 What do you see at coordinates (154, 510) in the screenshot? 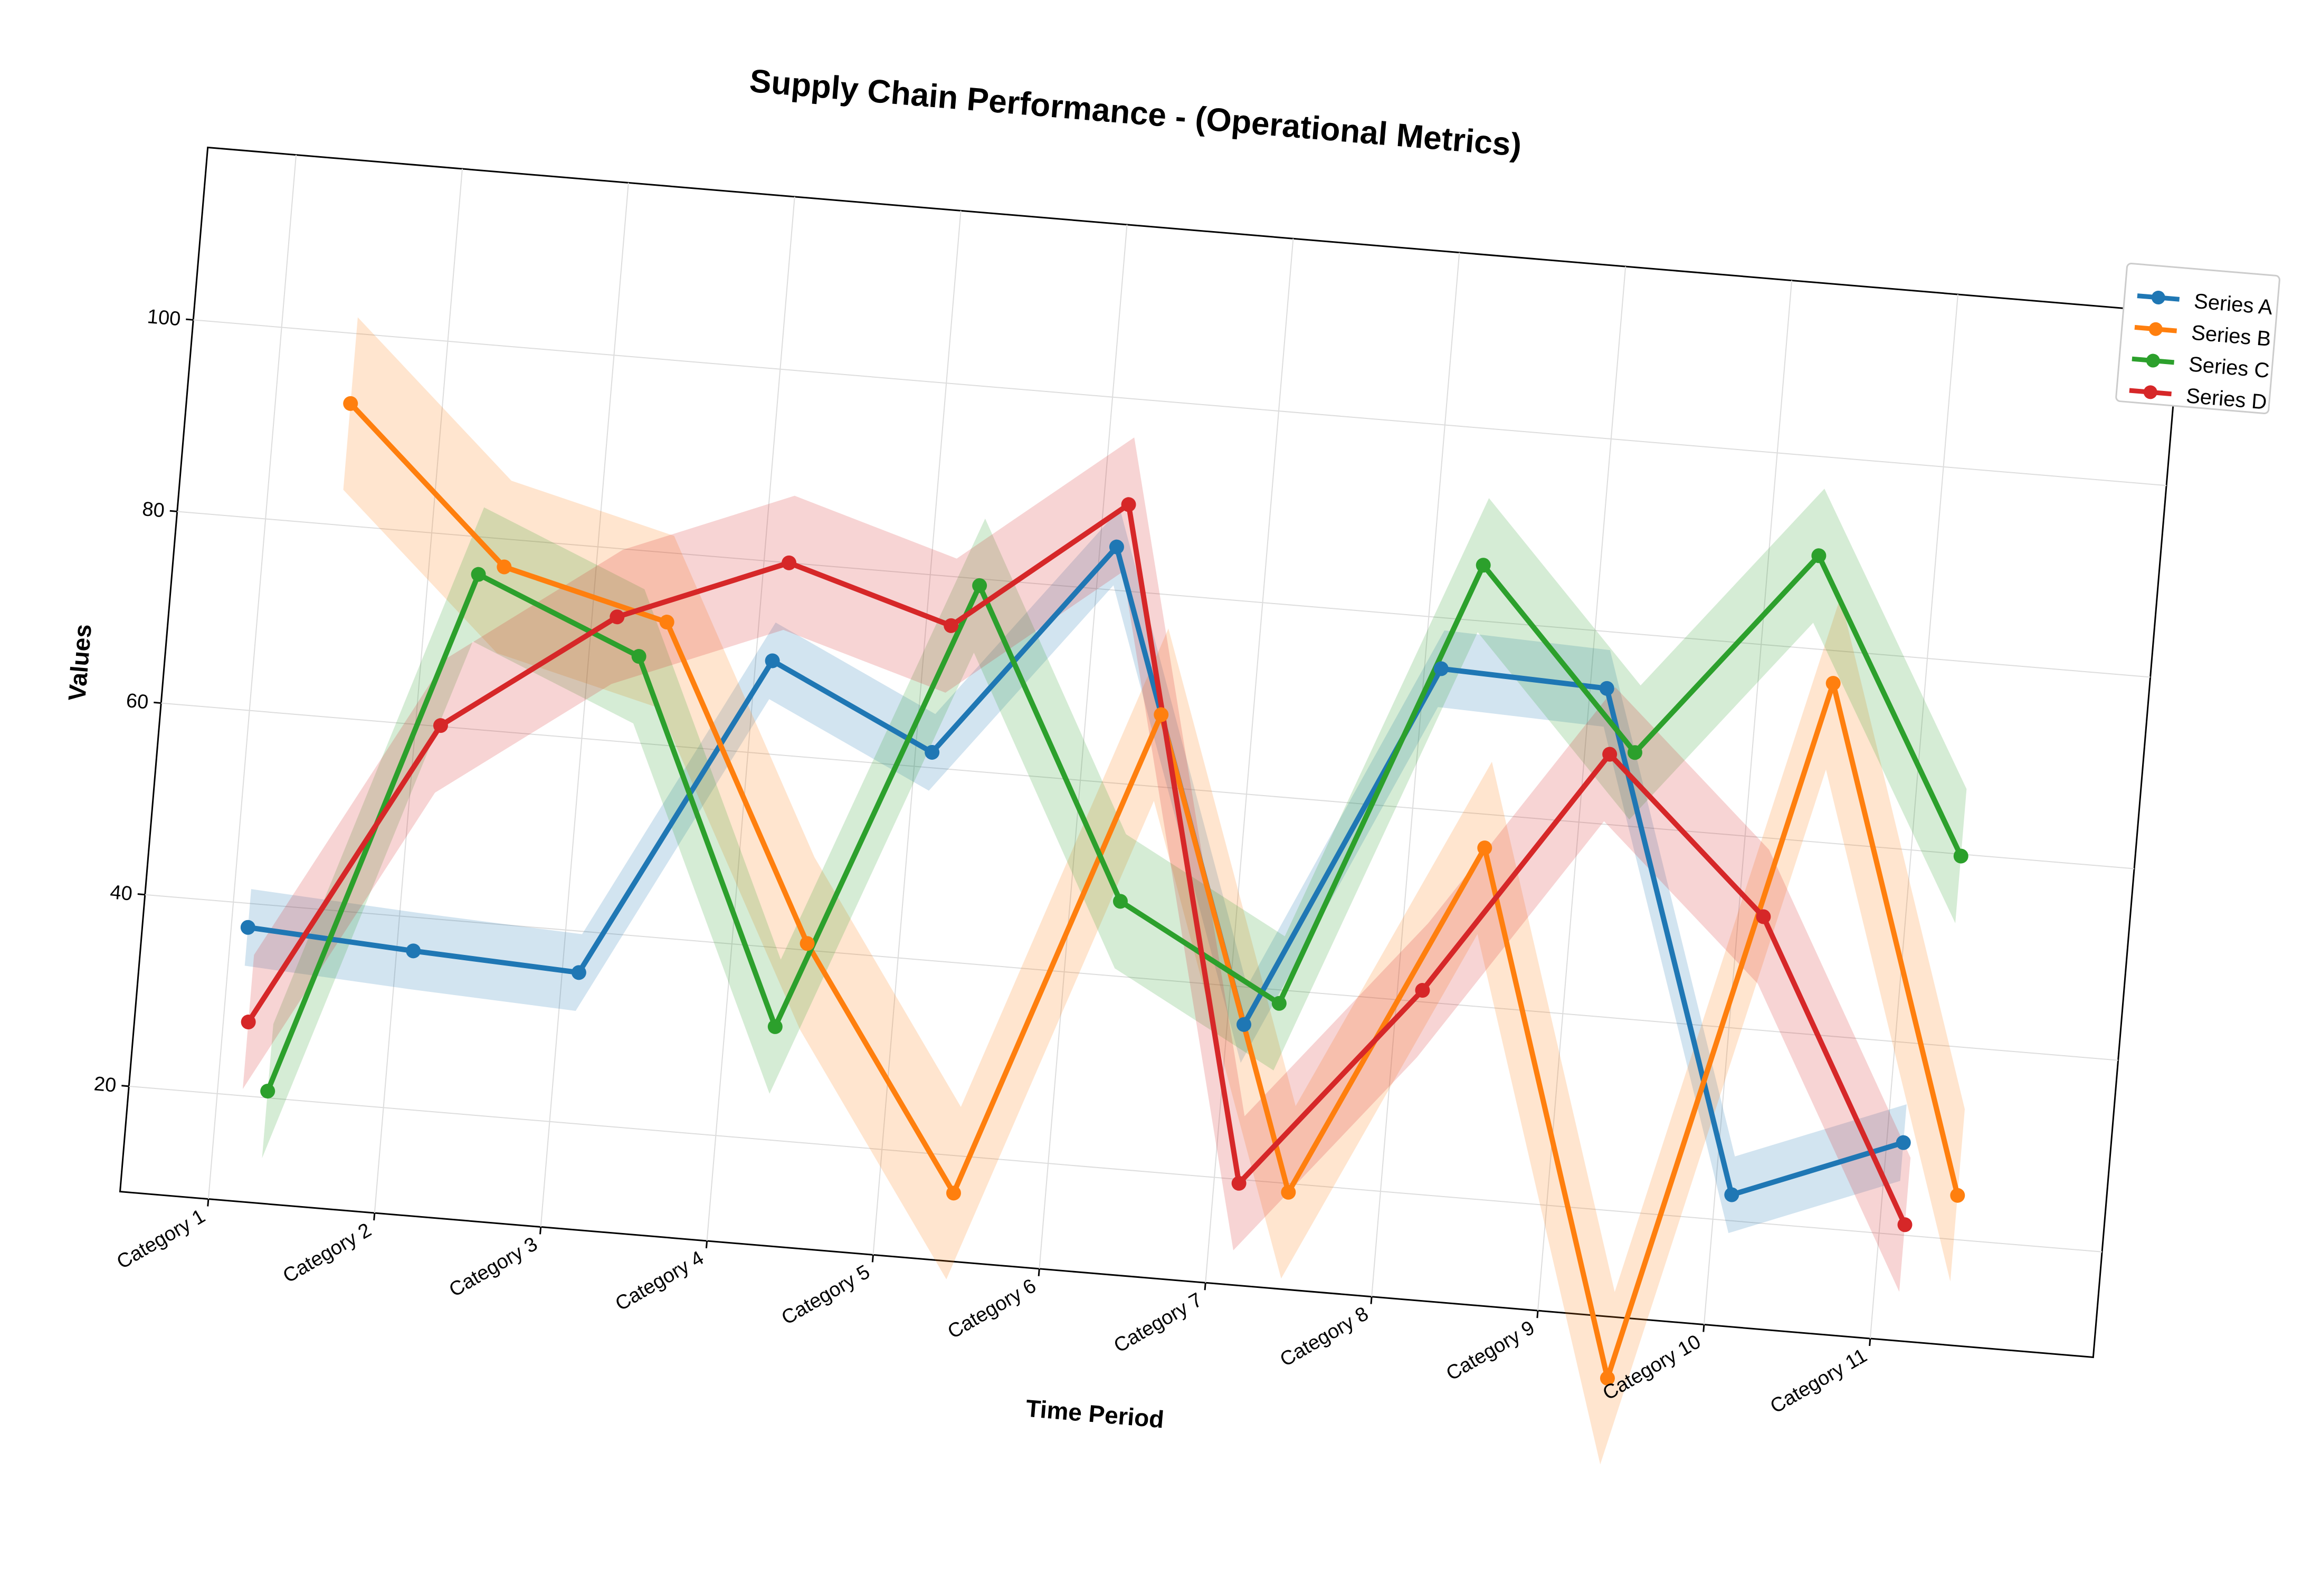
I see `y-tick-label: 80` at bounding box center [154, 510].